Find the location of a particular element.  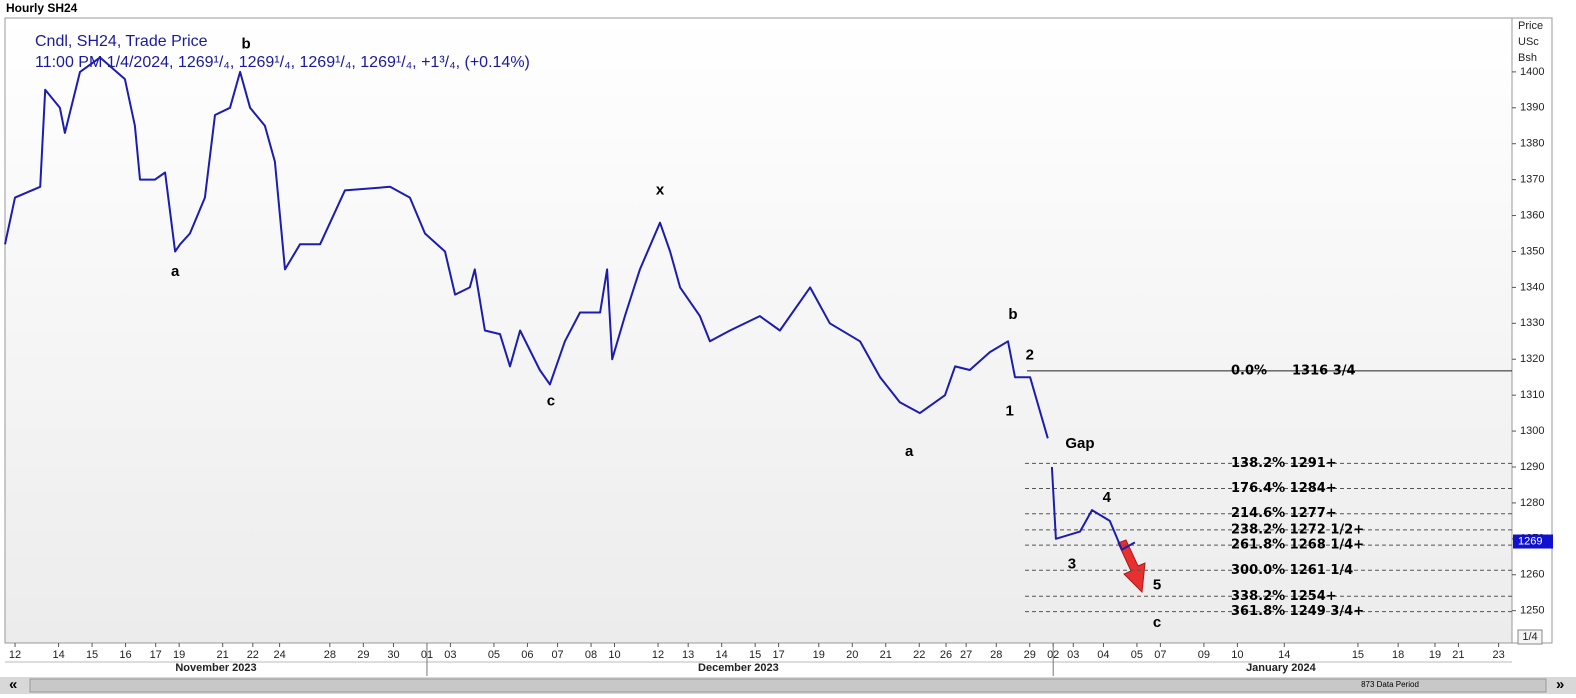

month-label: January 2024 is located at coordinates (1281, 668).